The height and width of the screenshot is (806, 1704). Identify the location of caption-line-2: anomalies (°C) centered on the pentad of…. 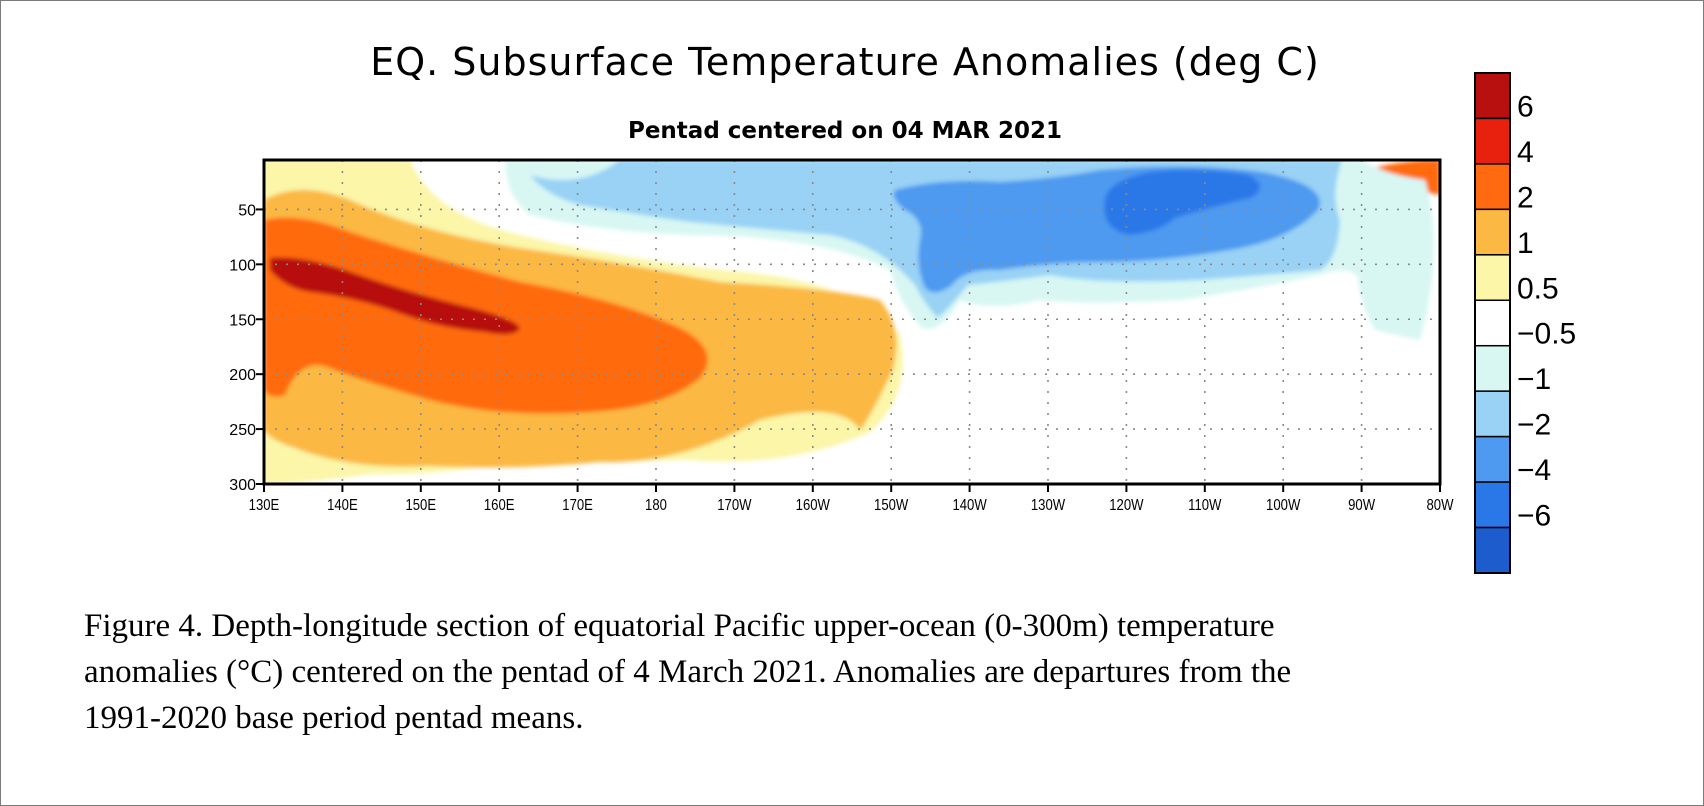
(688, 672).